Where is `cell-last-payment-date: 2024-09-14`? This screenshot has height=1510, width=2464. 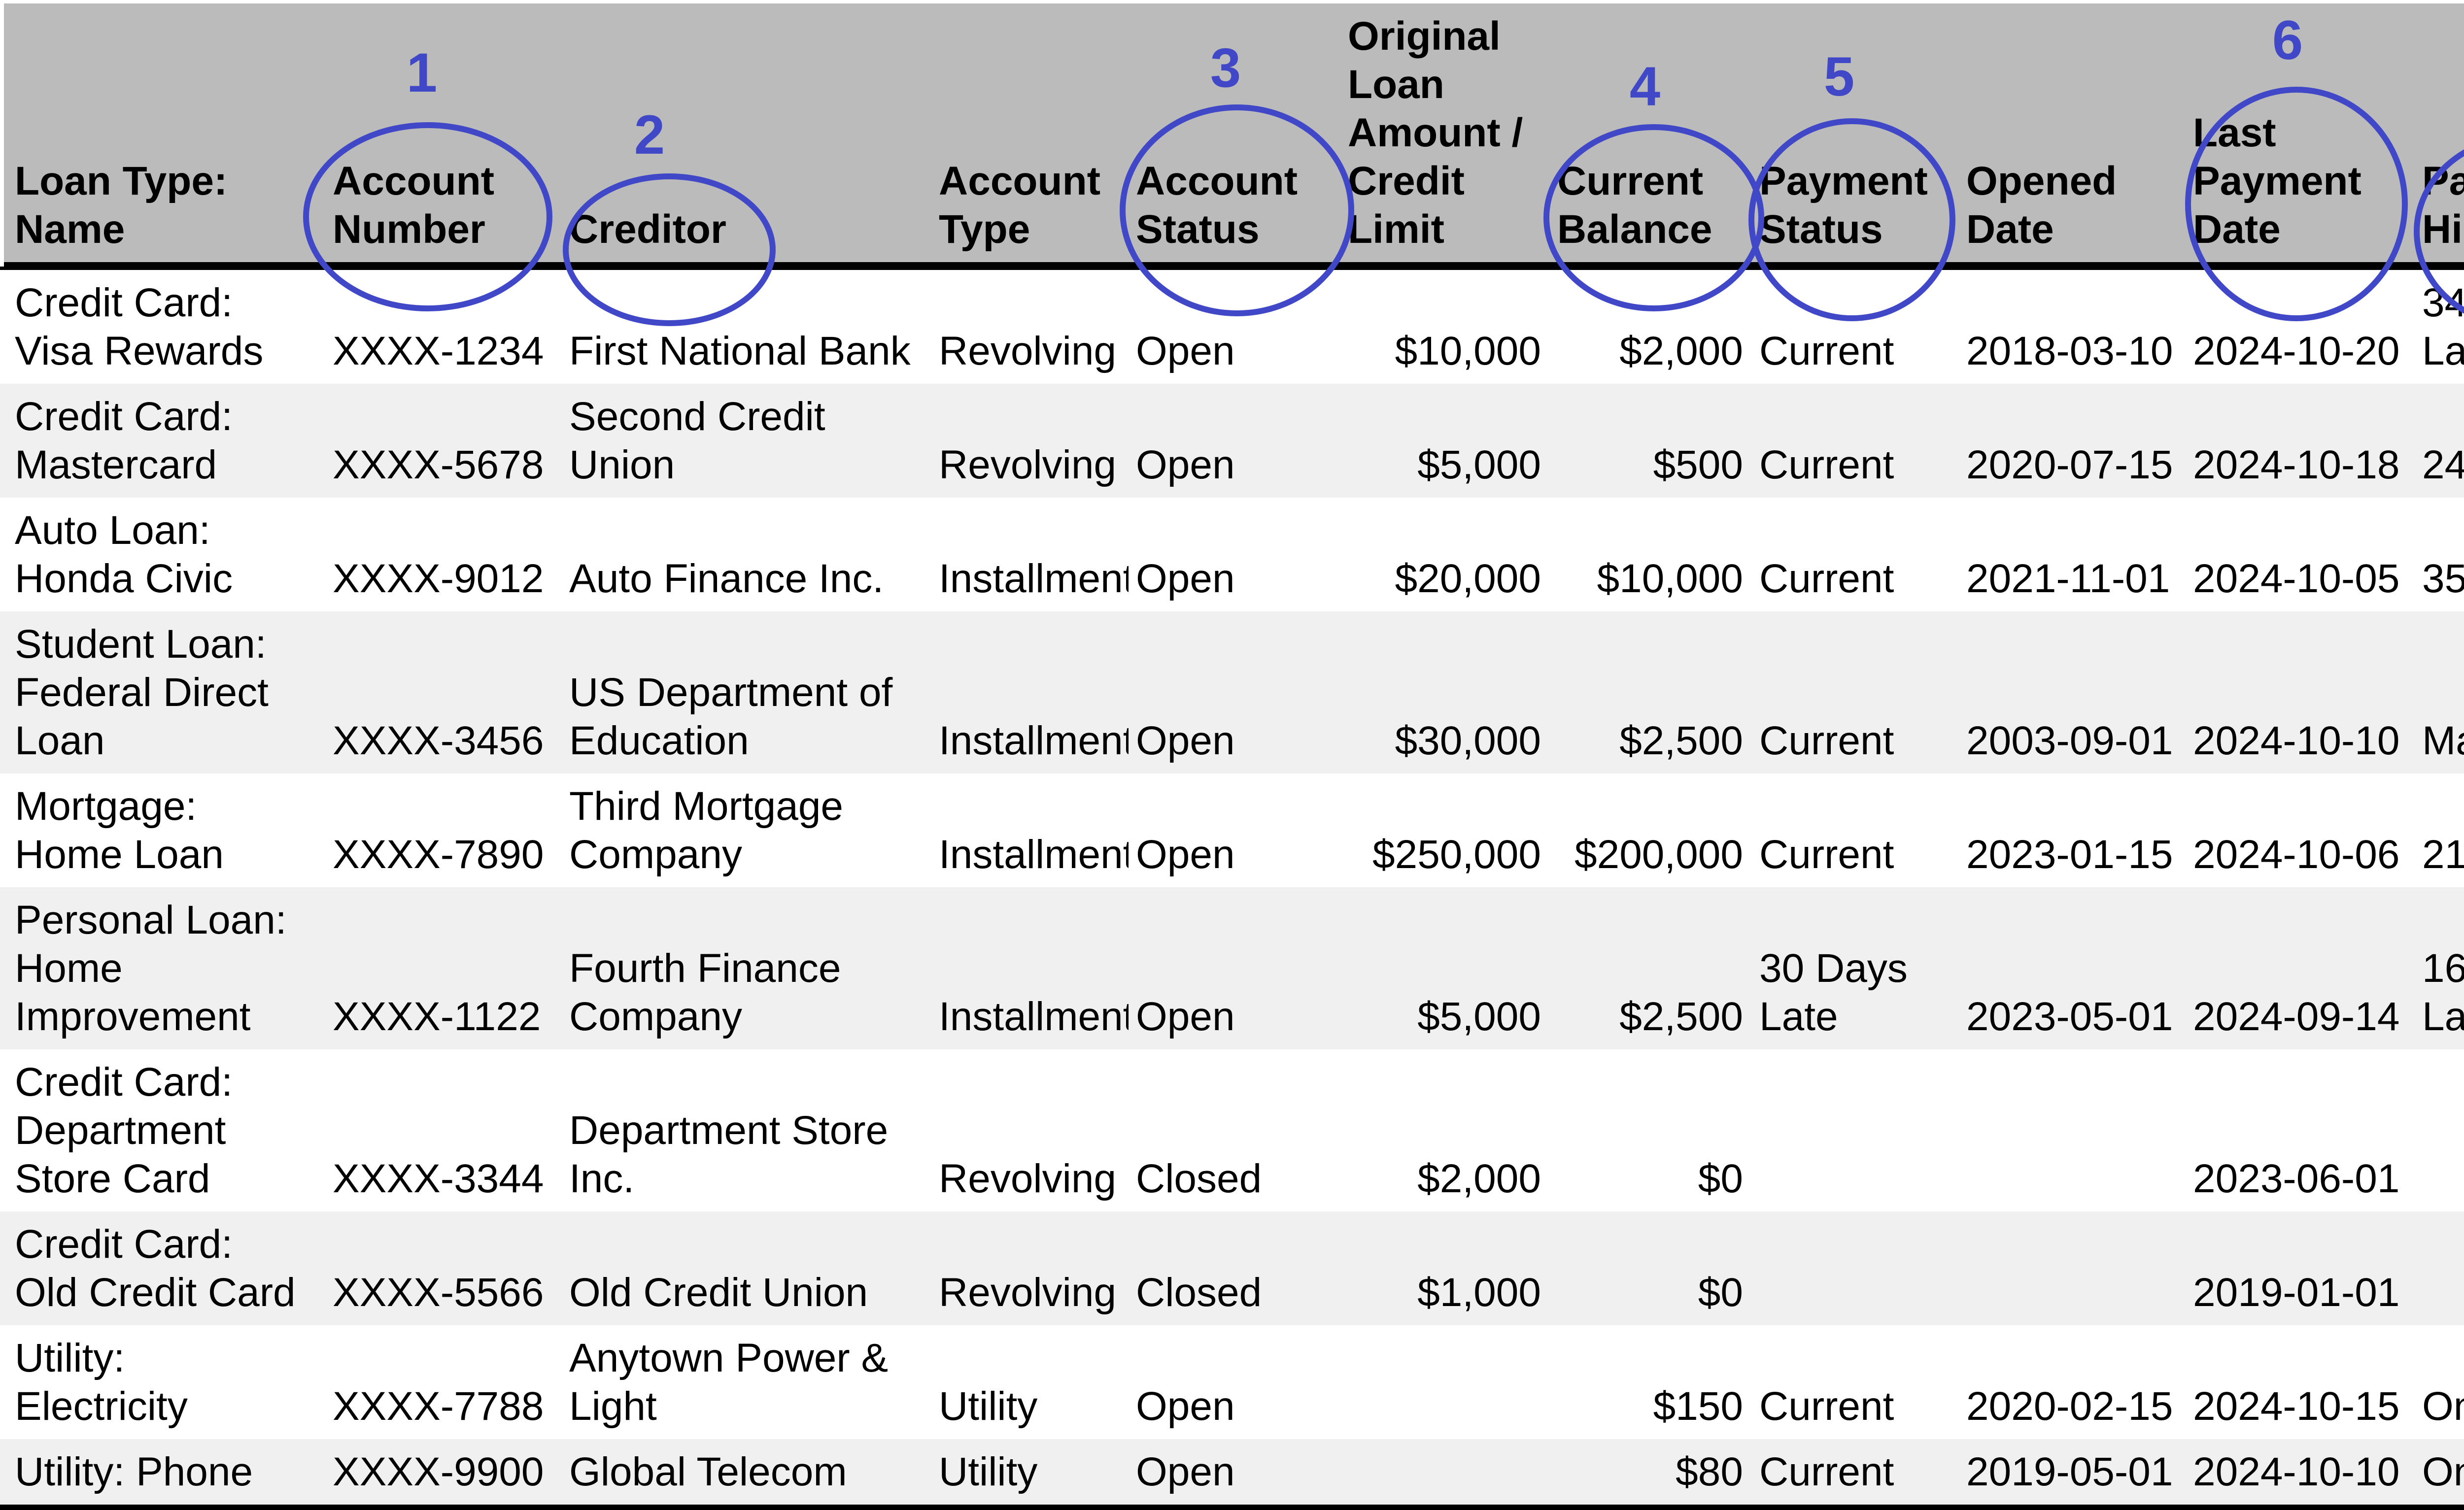 cell-last-payment-date: 2024-09-14 is located at coordinates (2300, 968).